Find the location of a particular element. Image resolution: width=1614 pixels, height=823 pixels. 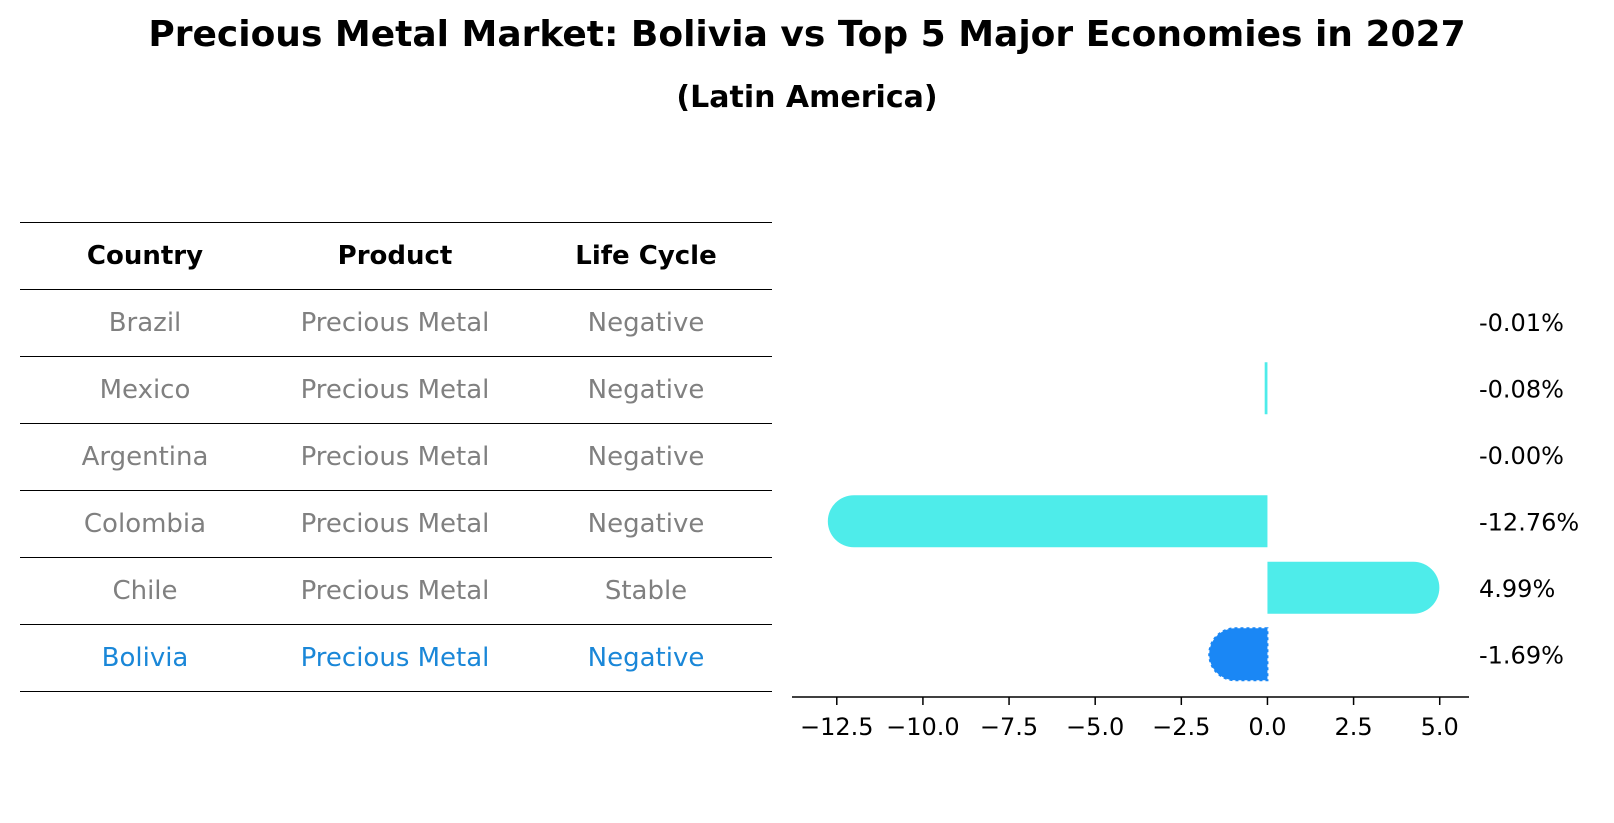

table-row: Mexico Precious Metal Negative is located at coordinates (396, 390).